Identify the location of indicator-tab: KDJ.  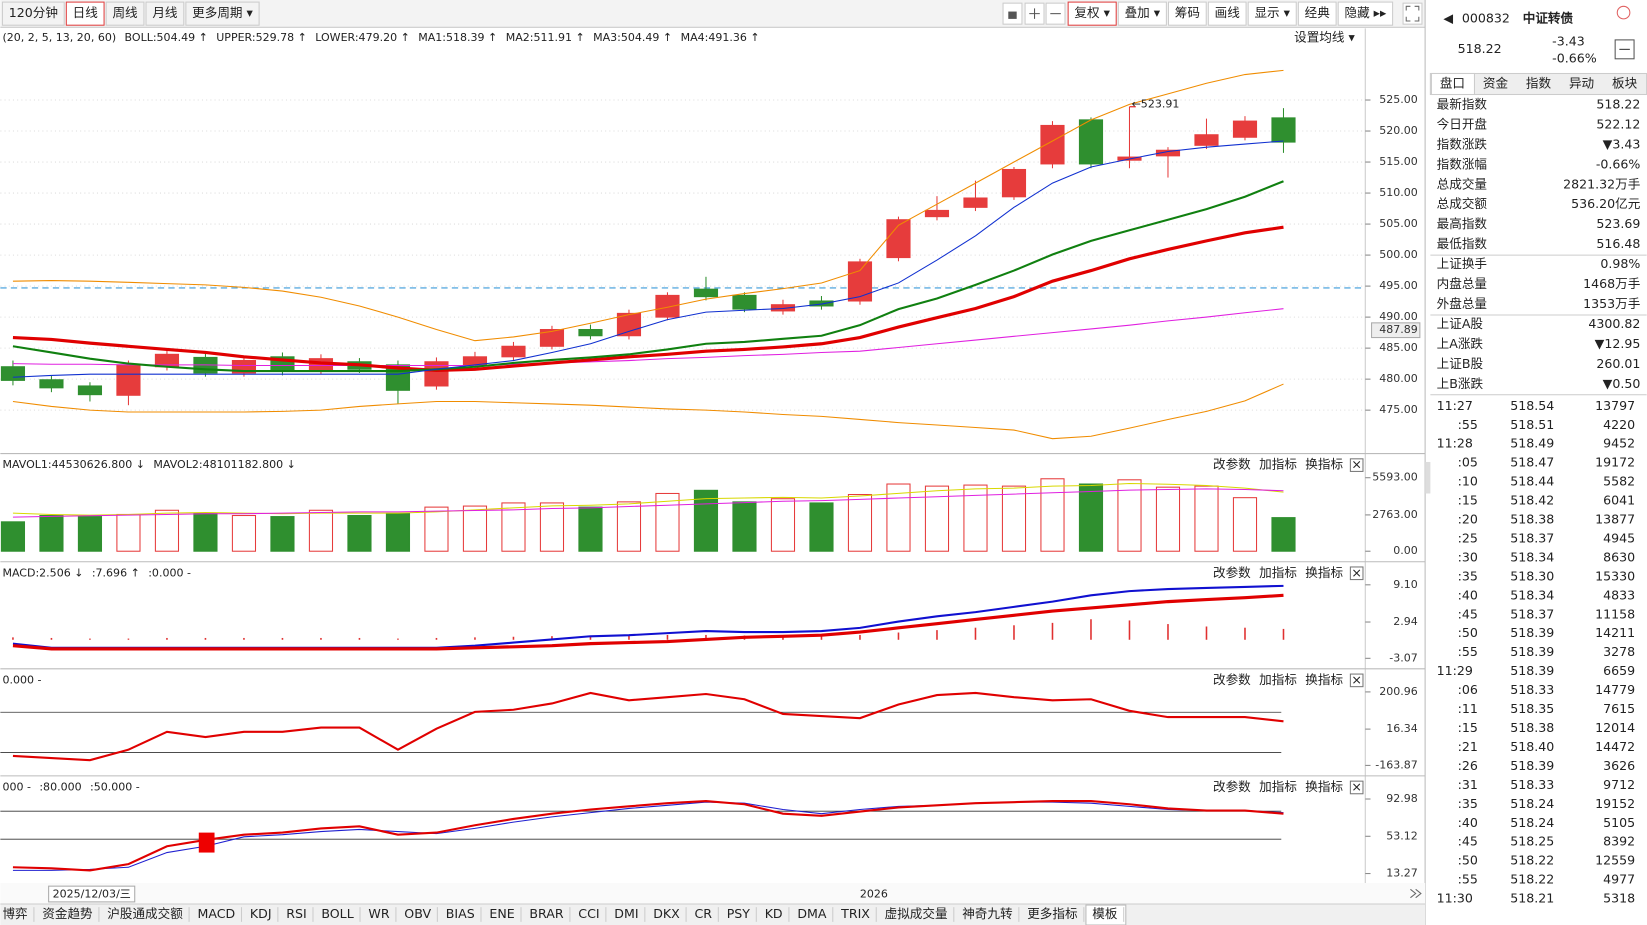
(261, 913).